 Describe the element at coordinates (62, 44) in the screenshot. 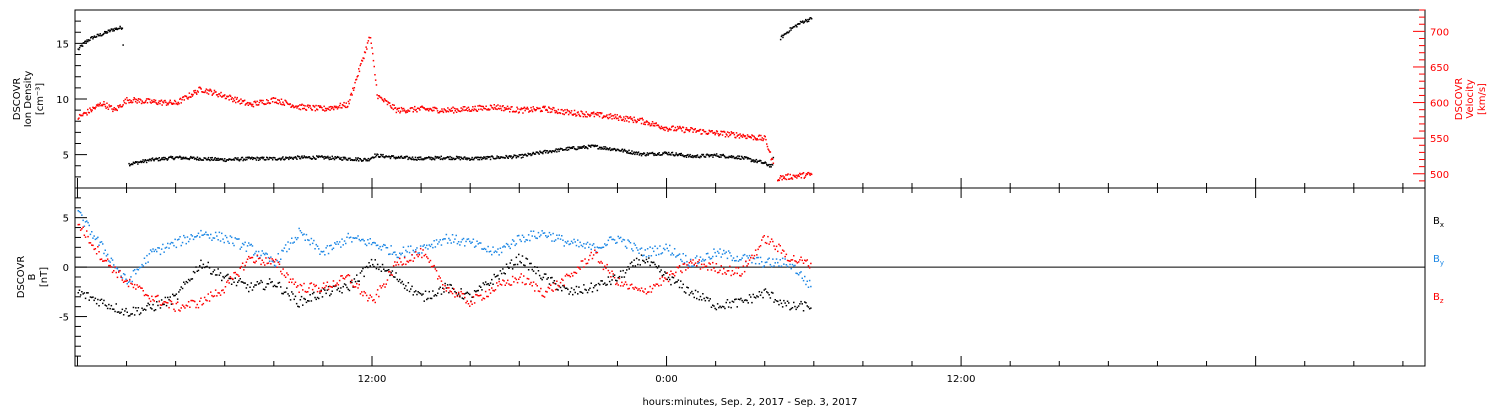

I see `top-left-tick-label: 15` at that location.